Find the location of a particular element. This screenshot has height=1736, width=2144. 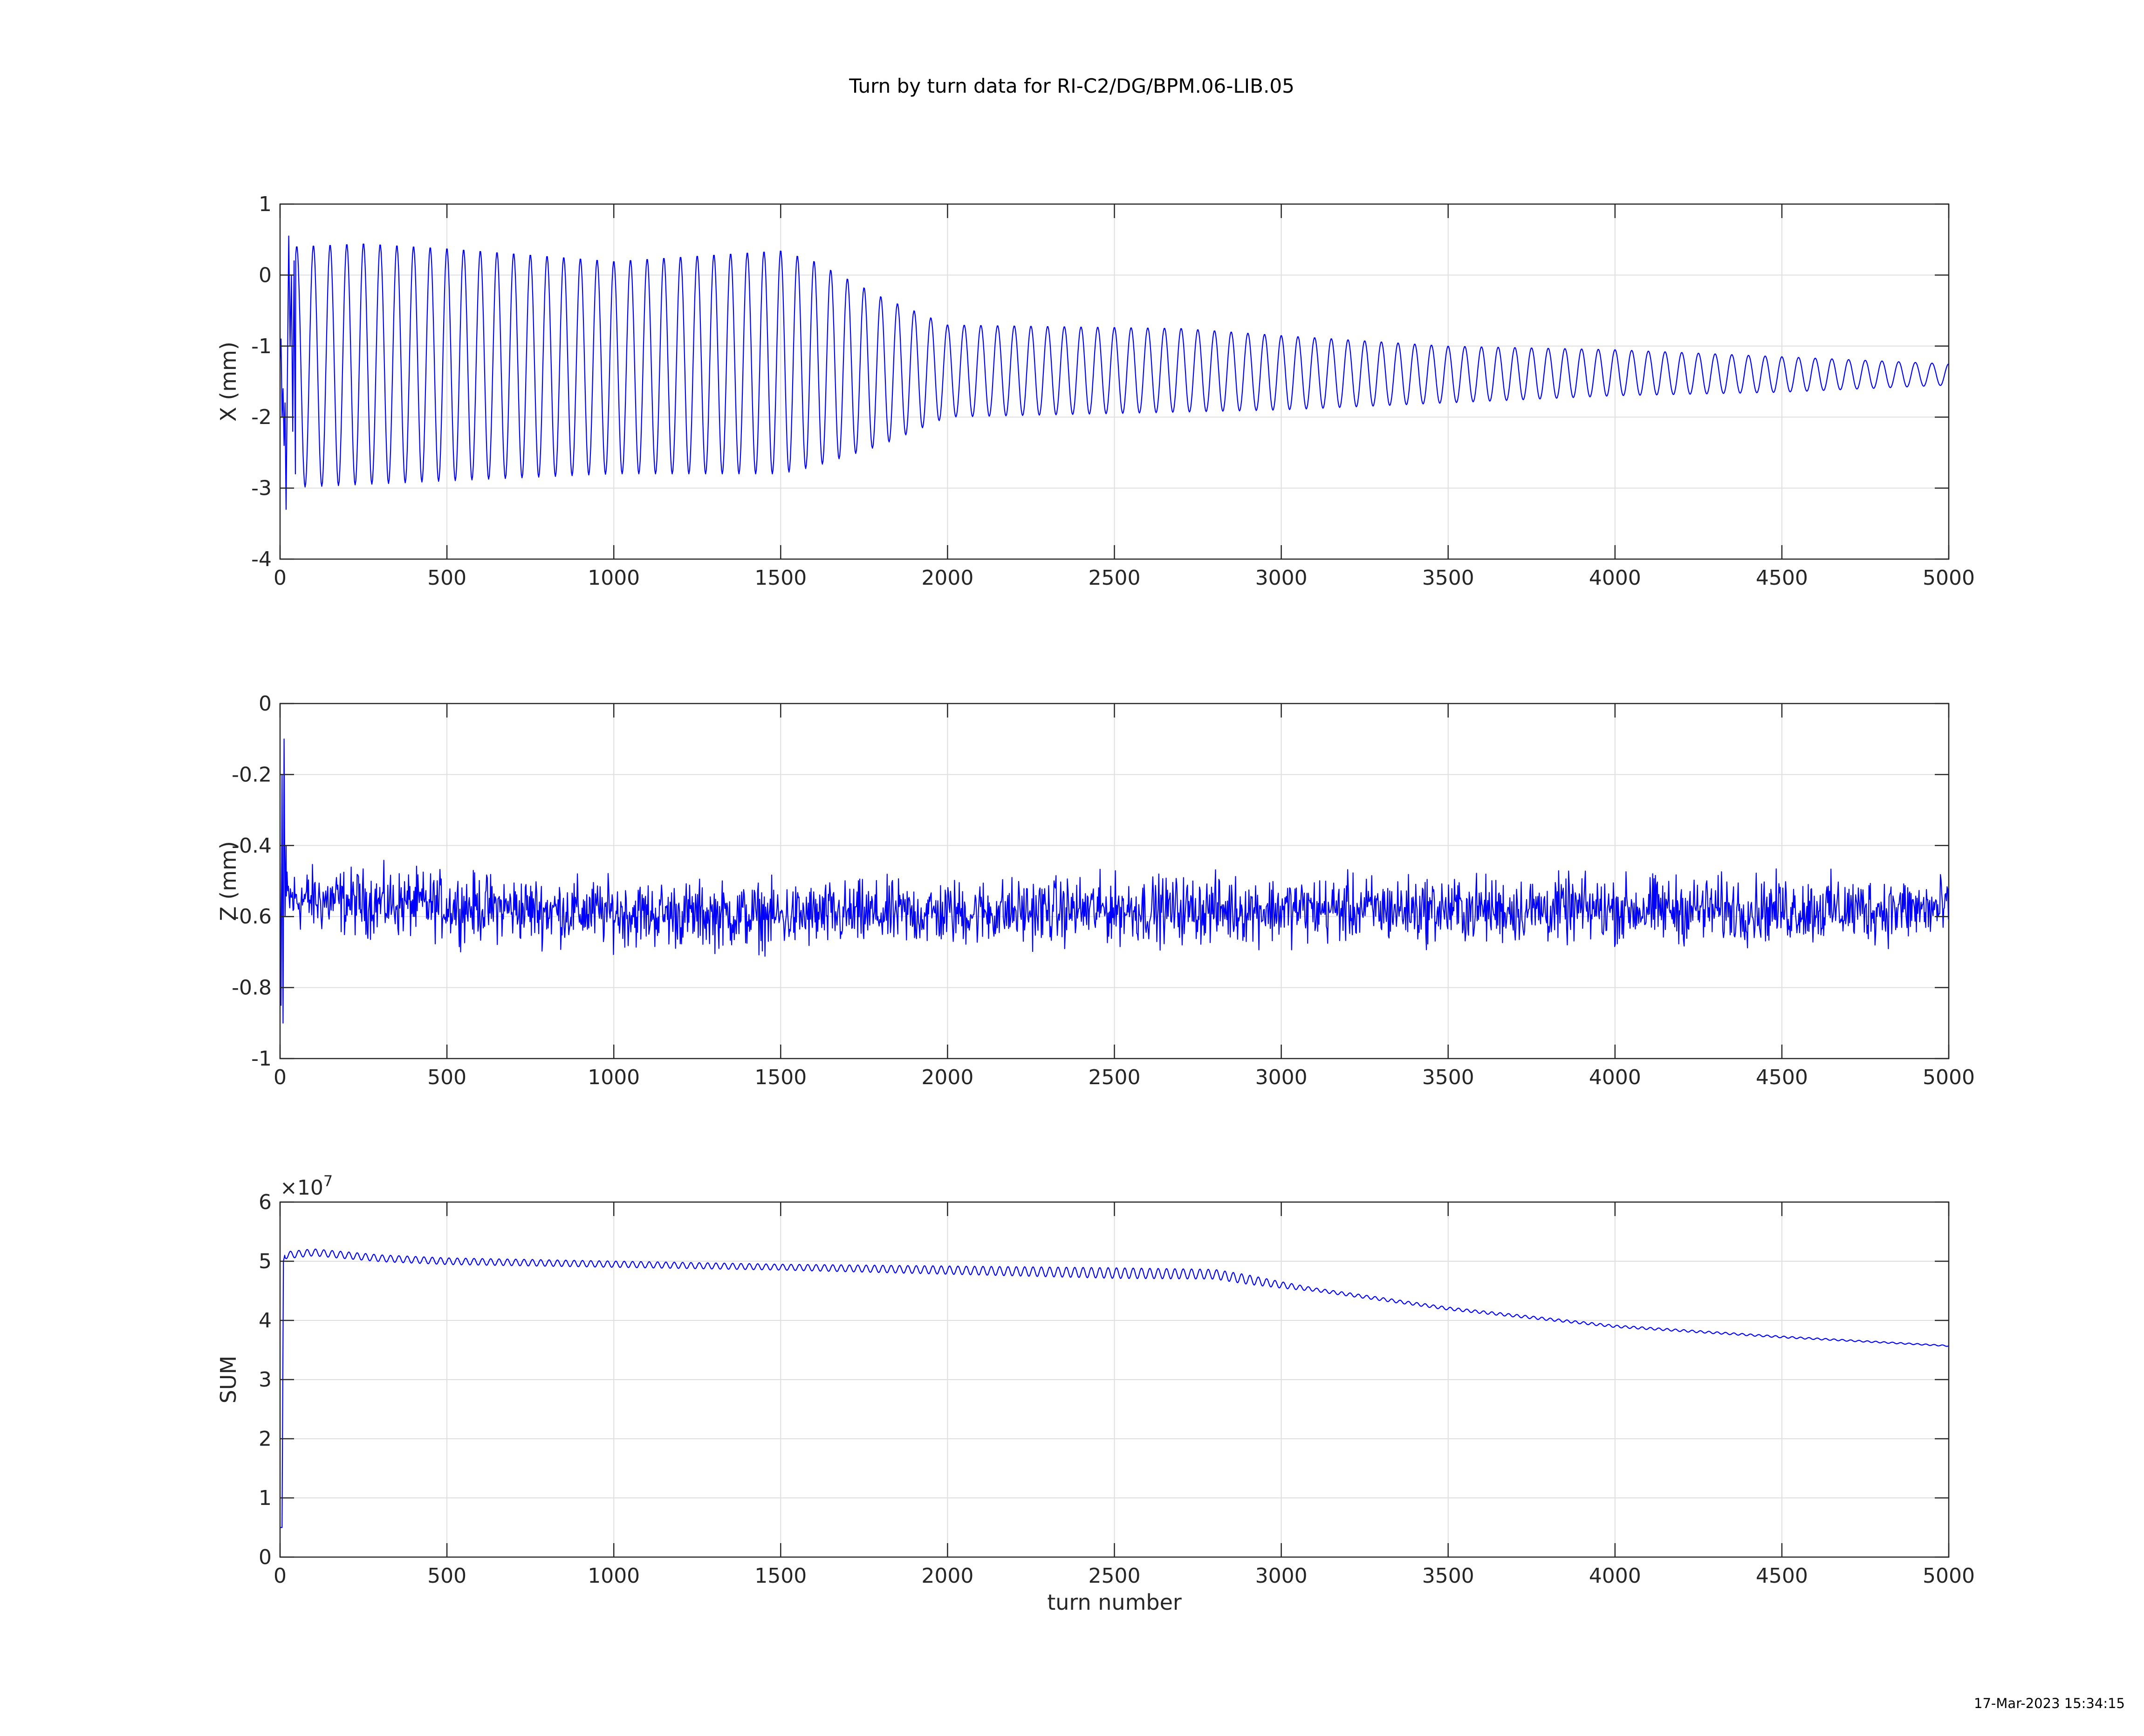

y-tick-label: -2 is located at coordinates (261, 417).